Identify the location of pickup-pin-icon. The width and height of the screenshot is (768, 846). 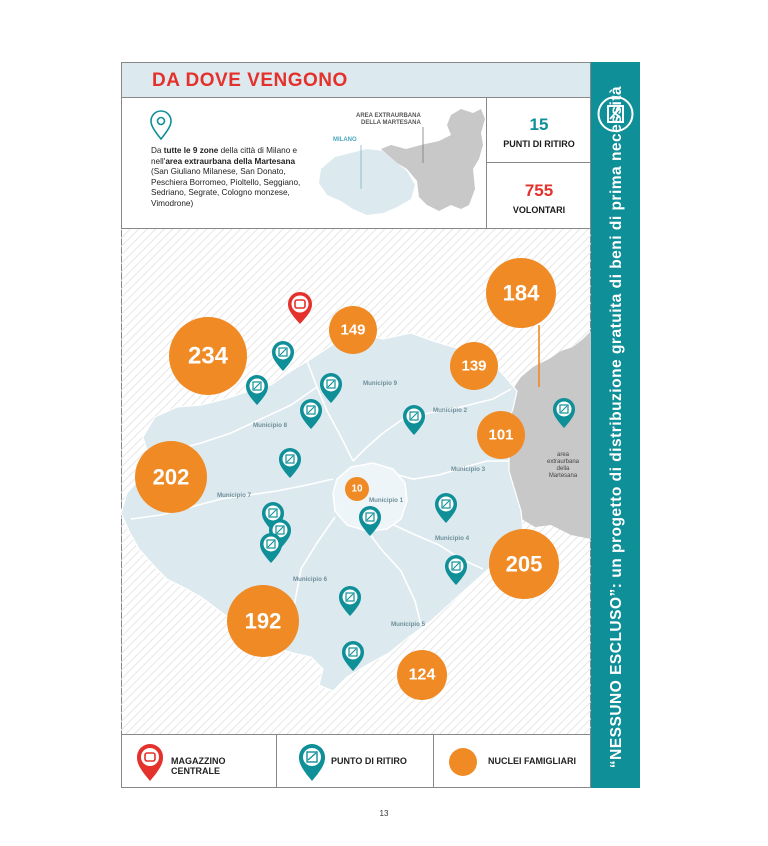
(312, 762).